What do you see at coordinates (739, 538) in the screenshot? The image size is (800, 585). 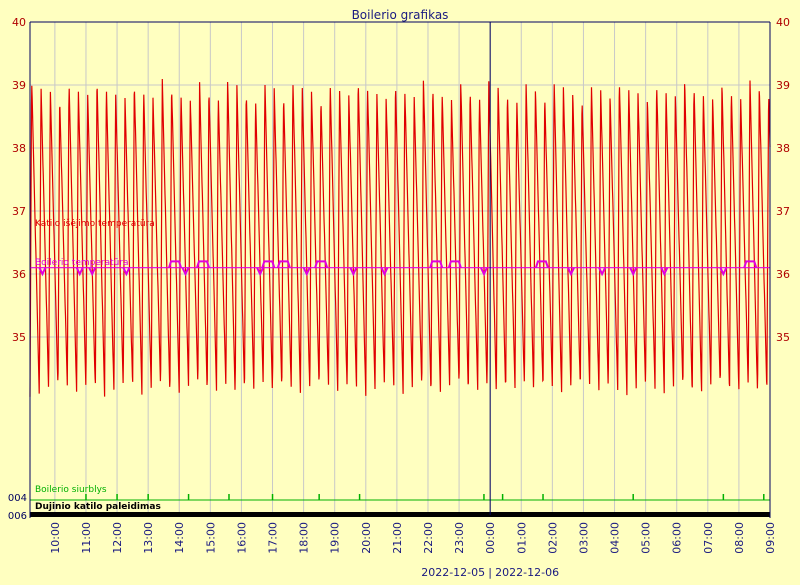 I see `x-tick-label: 08:00` at bounding box center [739, 538].